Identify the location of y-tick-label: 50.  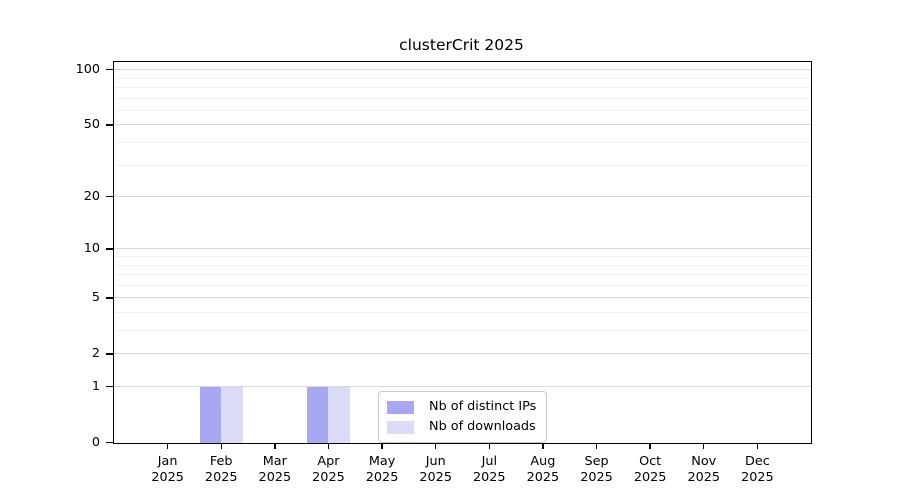
(91, 124).